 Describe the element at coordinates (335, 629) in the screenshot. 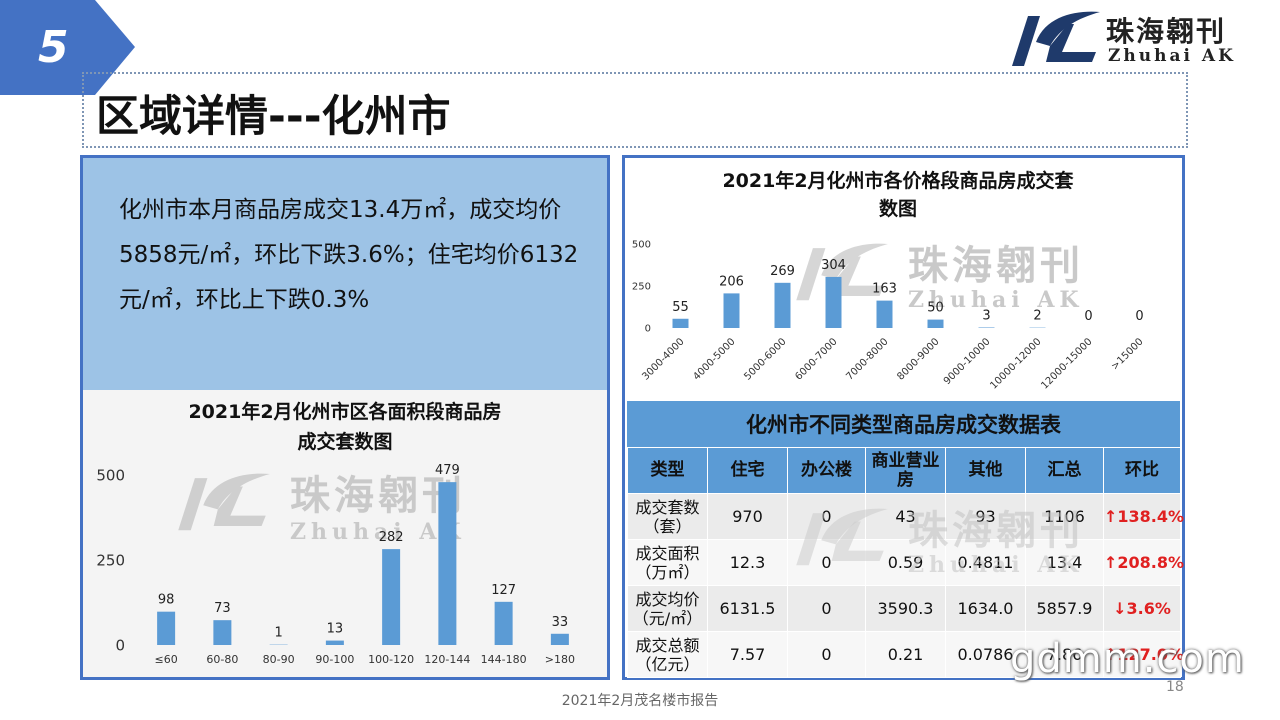

I see `data-label: 13` at that location.